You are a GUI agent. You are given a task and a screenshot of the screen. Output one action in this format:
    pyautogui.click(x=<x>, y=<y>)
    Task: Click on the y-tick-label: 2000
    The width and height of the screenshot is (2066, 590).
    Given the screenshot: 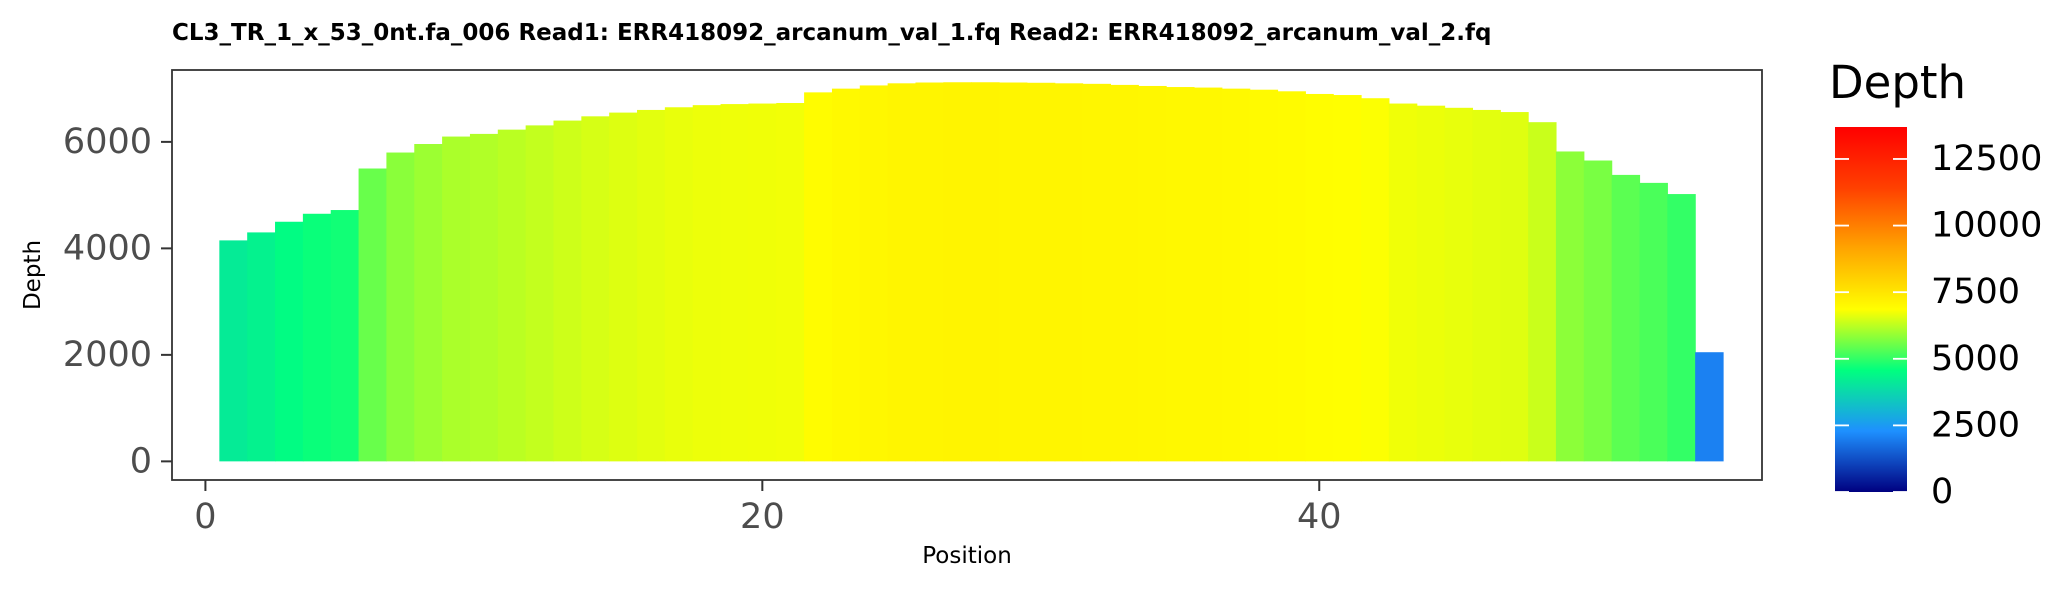 What is the action you would take?
    pyautogui.click(x=107, y=355)
    